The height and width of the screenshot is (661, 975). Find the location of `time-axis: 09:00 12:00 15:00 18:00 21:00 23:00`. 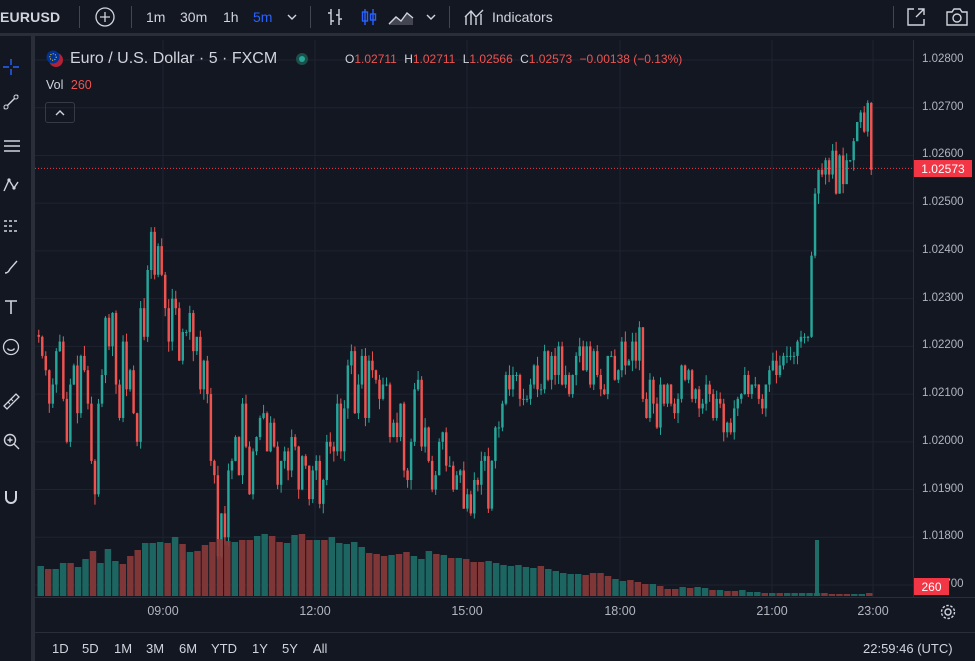

time-axis: 09:00 12:00 15:00 18:00 21:00 23:00 is located at coordinates (505, 612).